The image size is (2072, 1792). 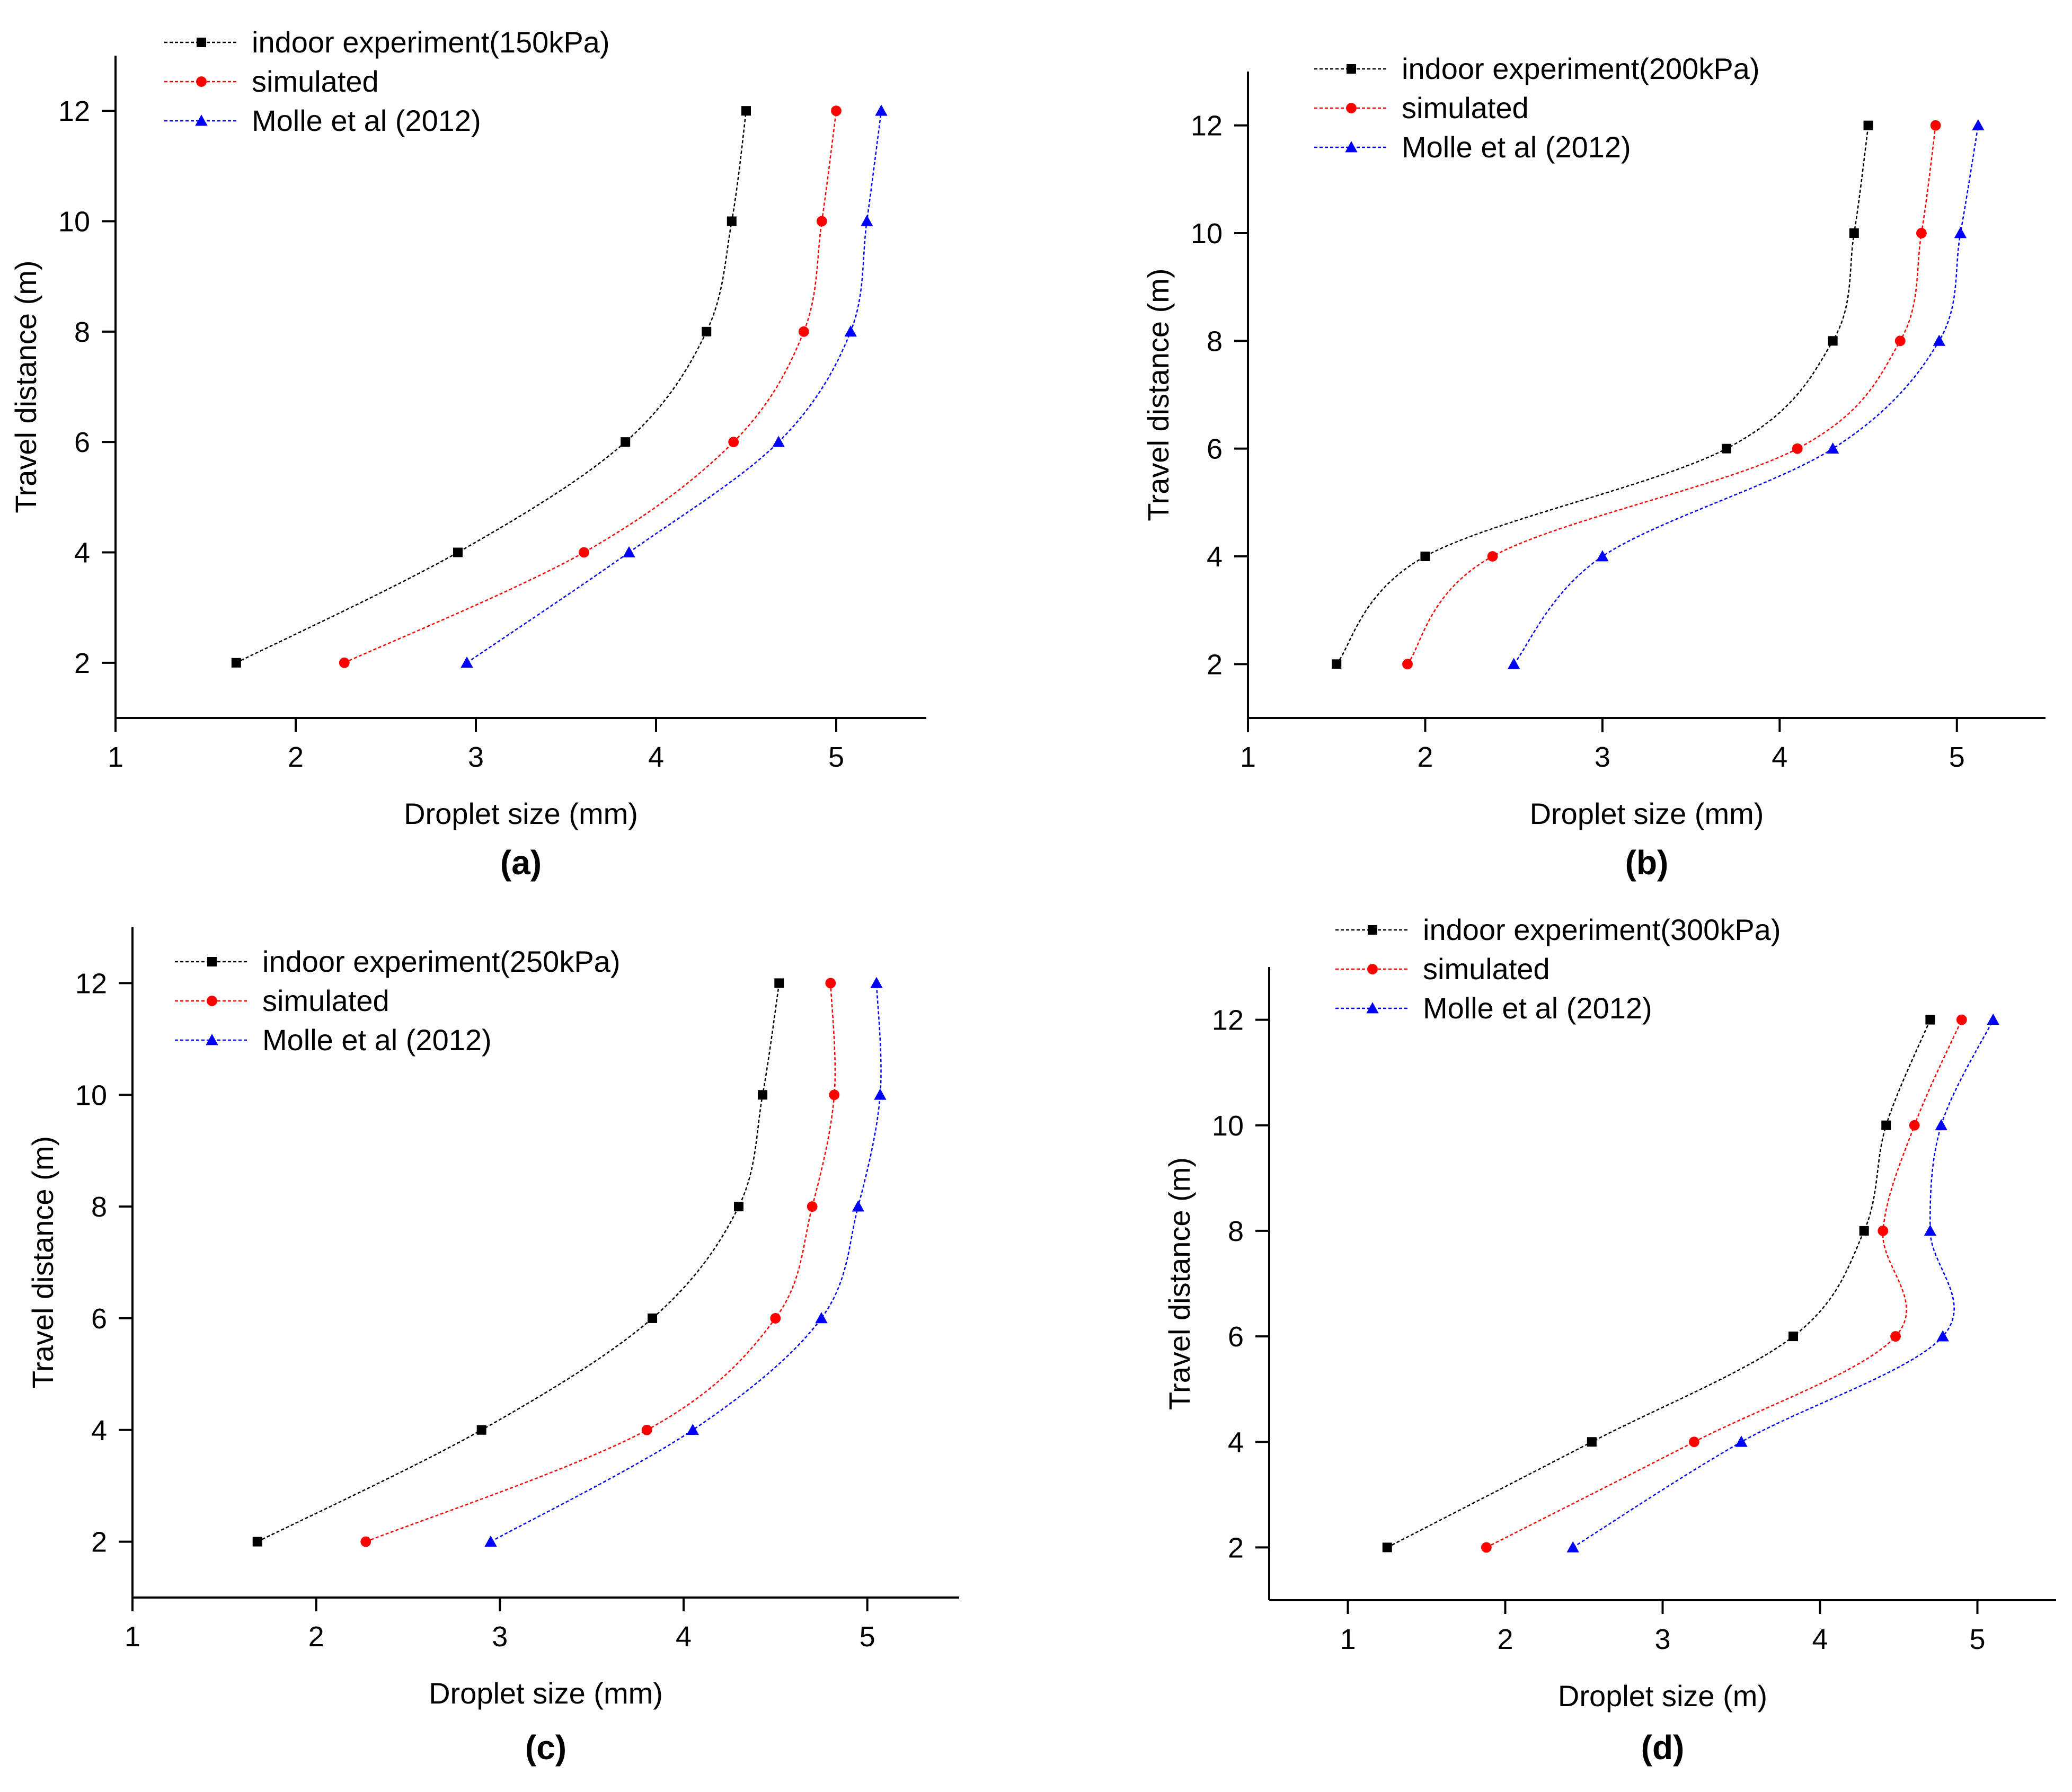 I want to click on legend-label: indoor experiment(250kPa), so click(x=441, y=962).